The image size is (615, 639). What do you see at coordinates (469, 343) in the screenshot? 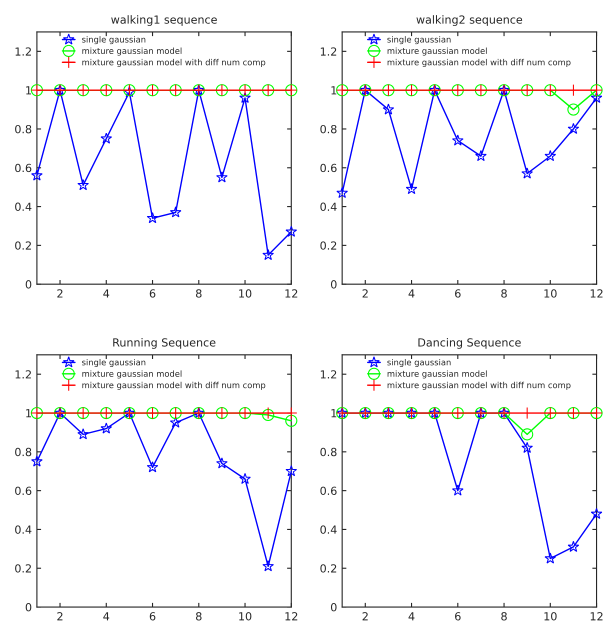
I see `chart-title: Dancing Sequence` at bounding box center [469, 343].